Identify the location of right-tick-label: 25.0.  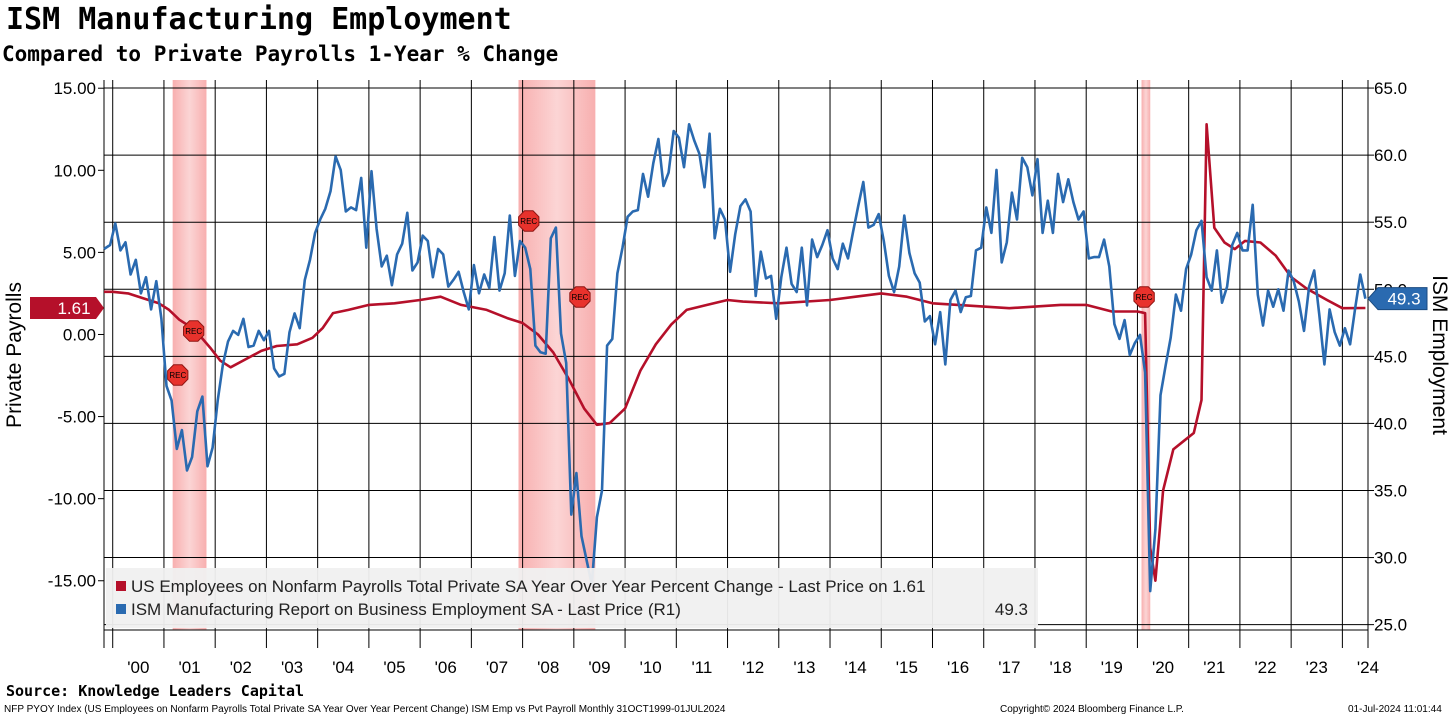
(1390, 625).